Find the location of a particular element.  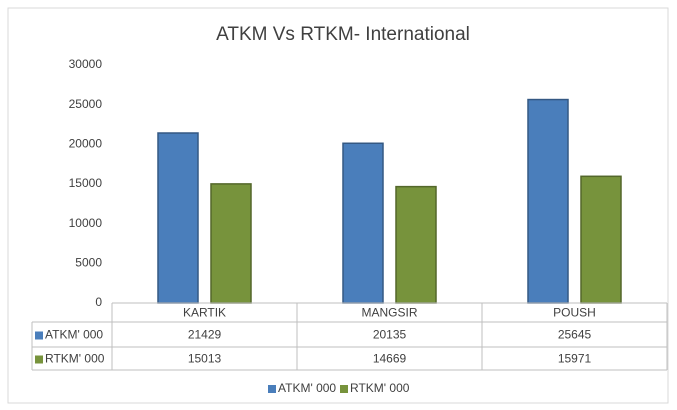

table-value: 15013 is located at coordinates (205, 359).